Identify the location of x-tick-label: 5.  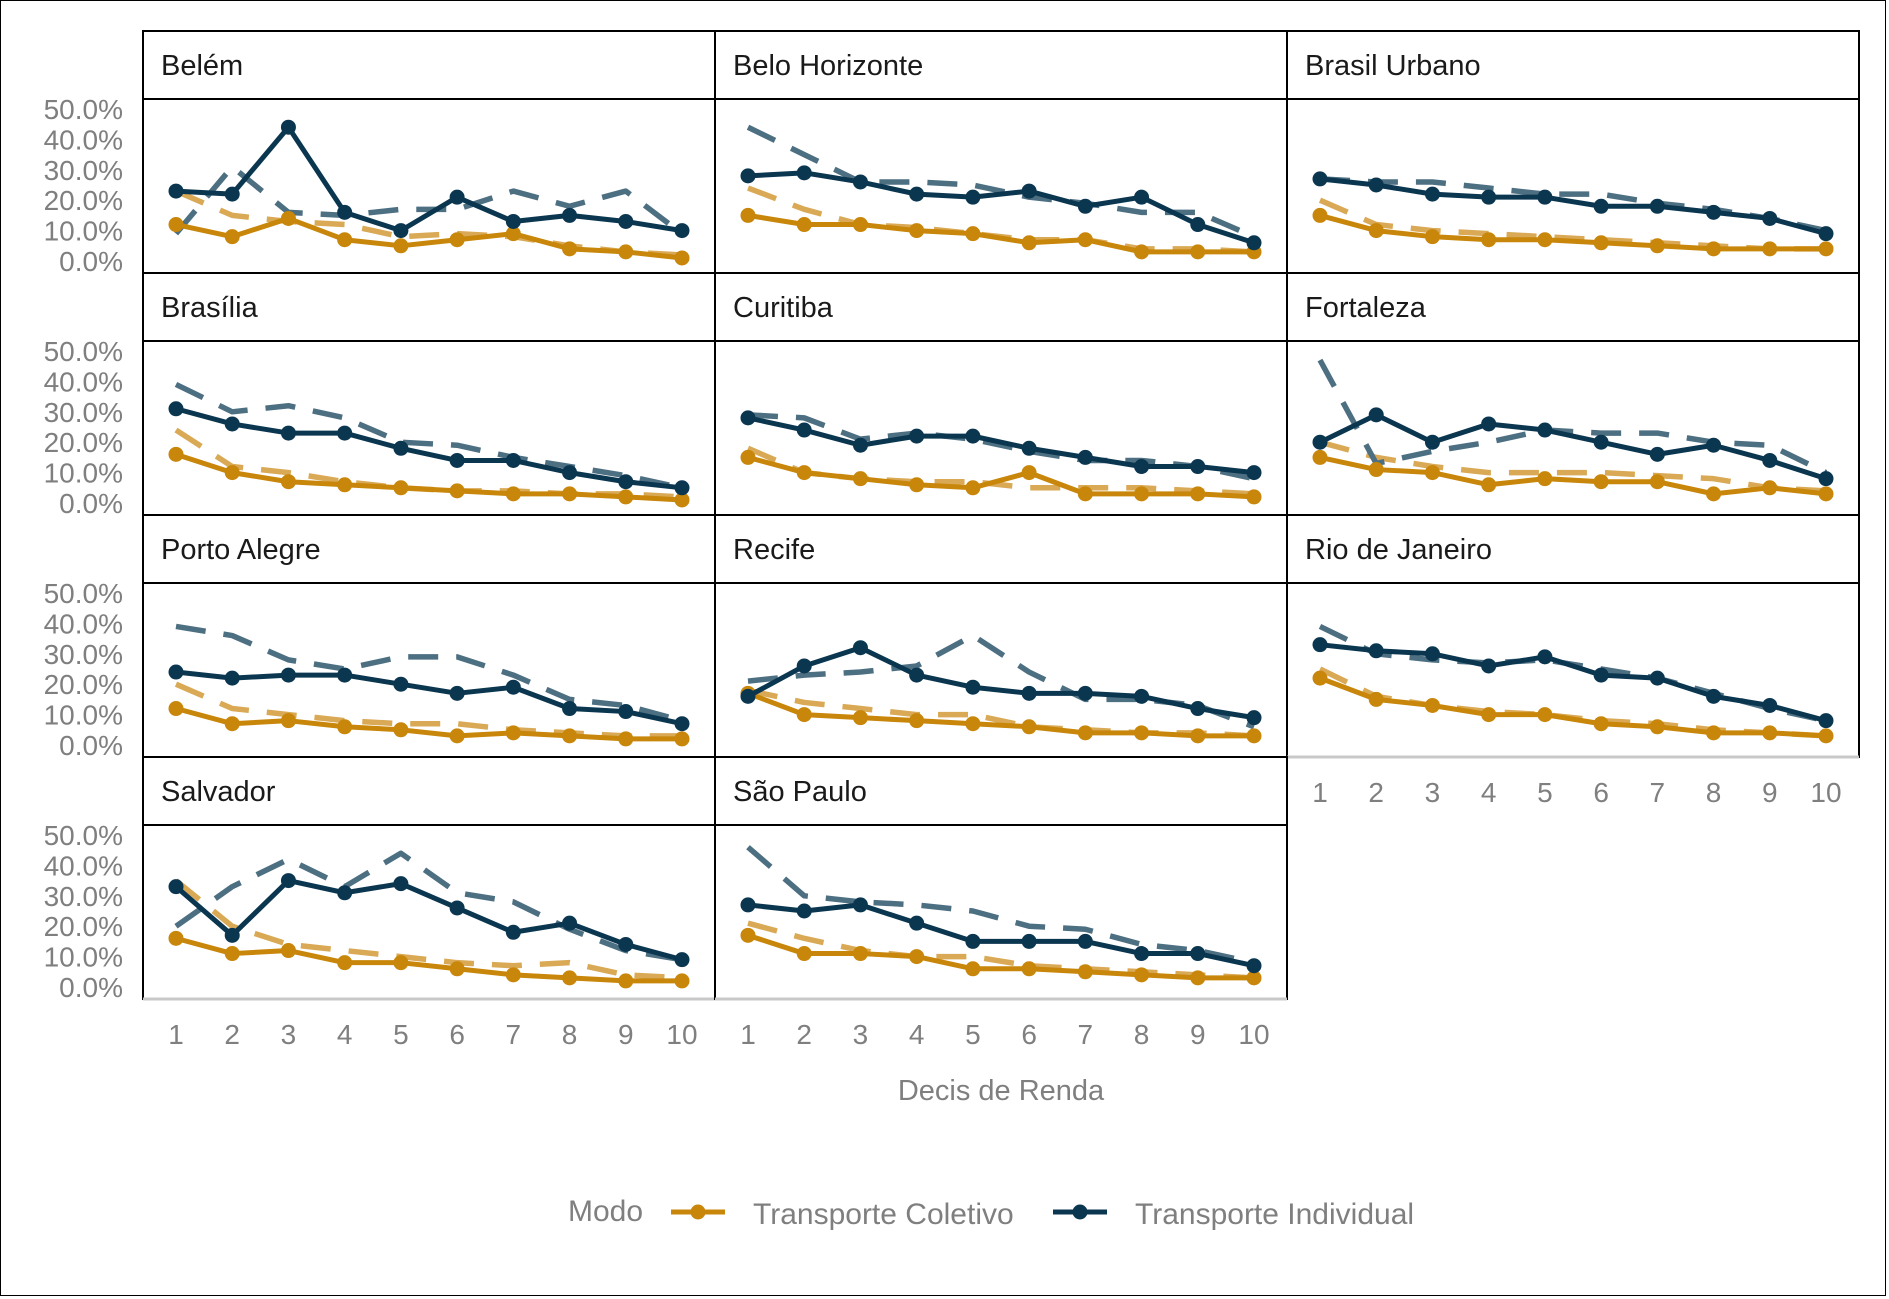
(401, 1034).